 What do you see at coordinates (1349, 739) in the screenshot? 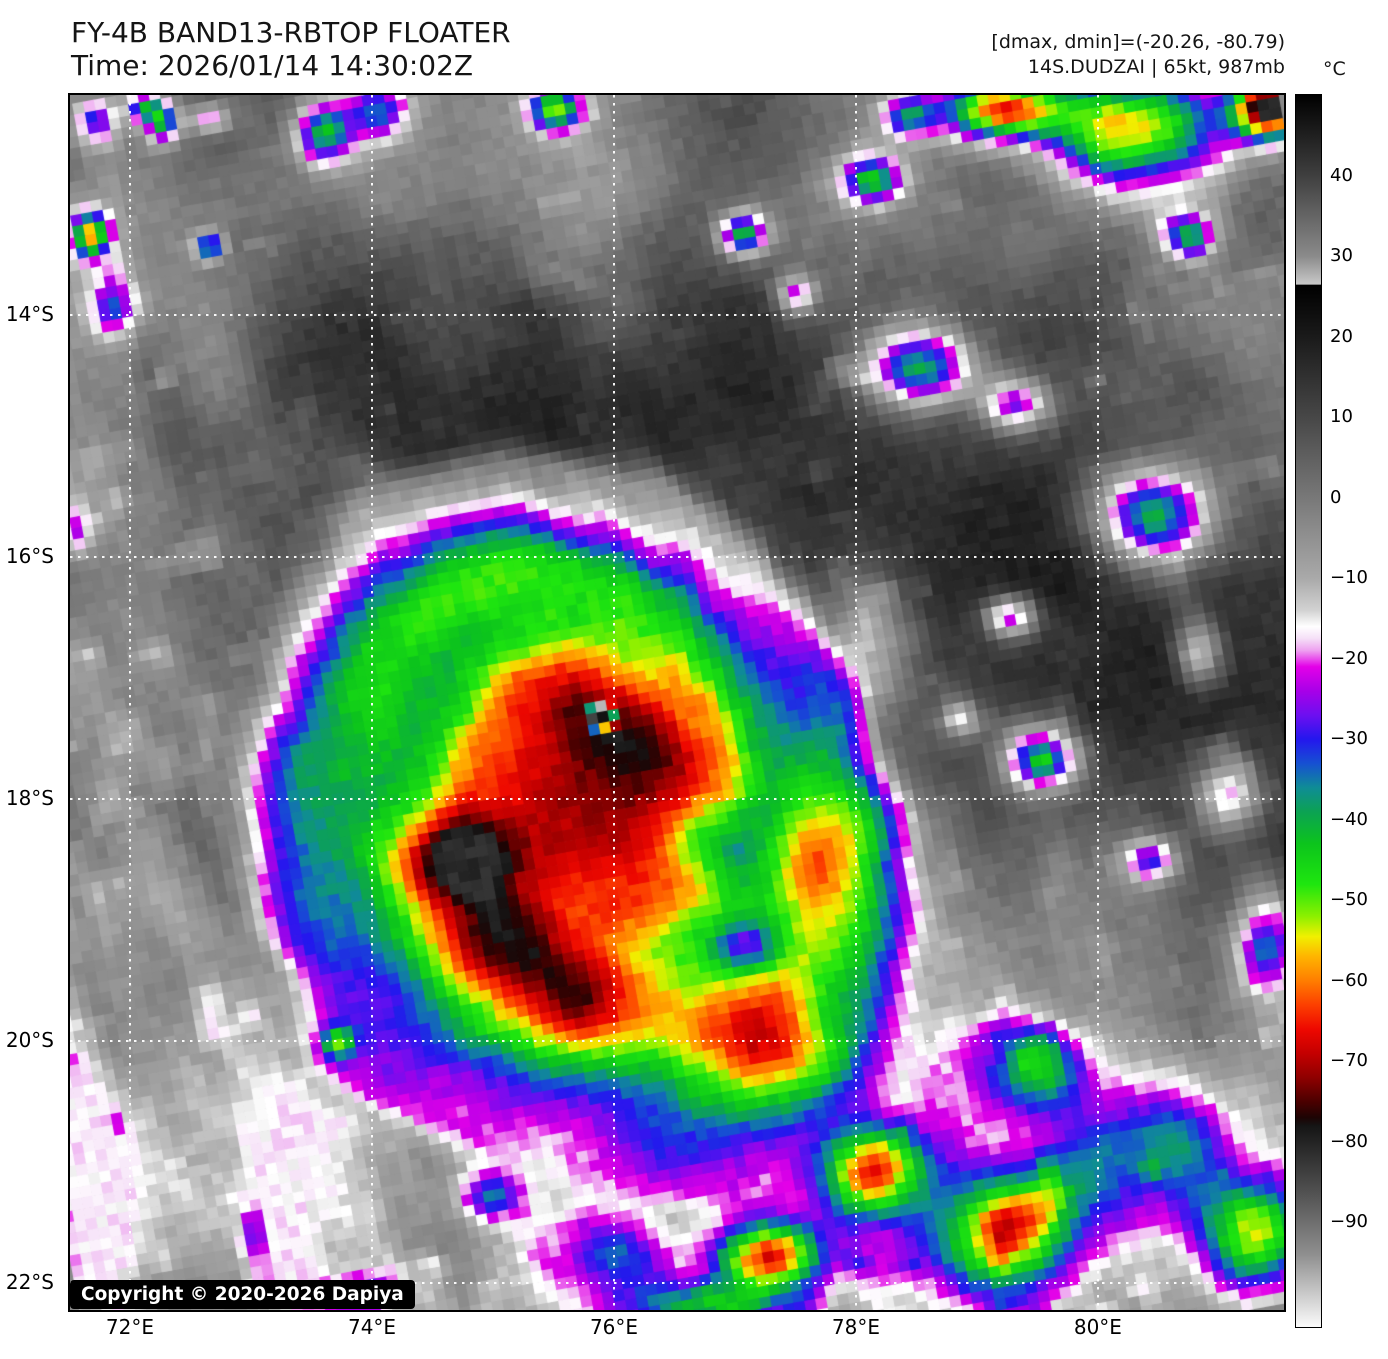
I see `colorbar-tick-label: −30` at bounding box center [1349, 739].